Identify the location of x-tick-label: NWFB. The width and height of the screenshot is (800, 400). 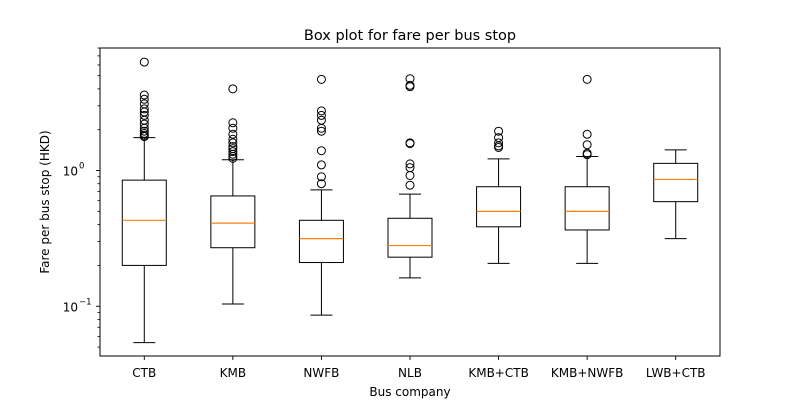
(321, 373).